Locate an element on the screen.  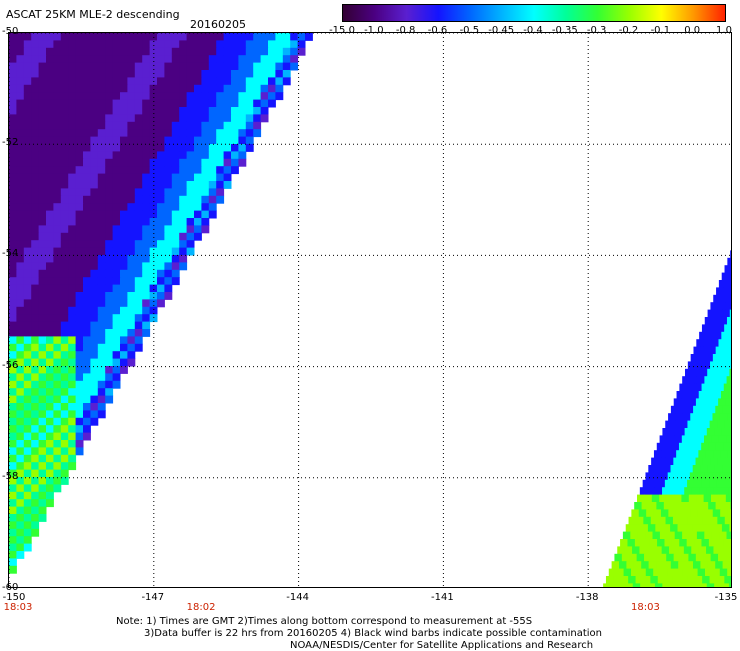
lon-label: -141 is located at coordinates (442, 597).